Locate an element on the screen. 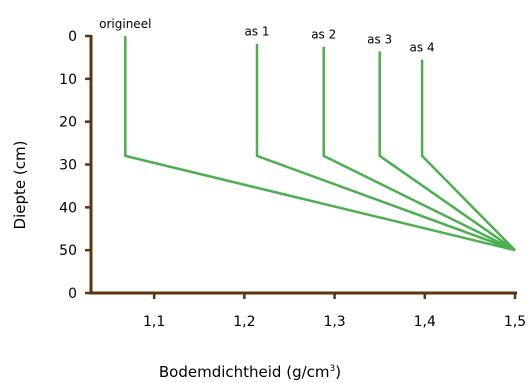  series-label: origineel is located at coordinates (125, 24).